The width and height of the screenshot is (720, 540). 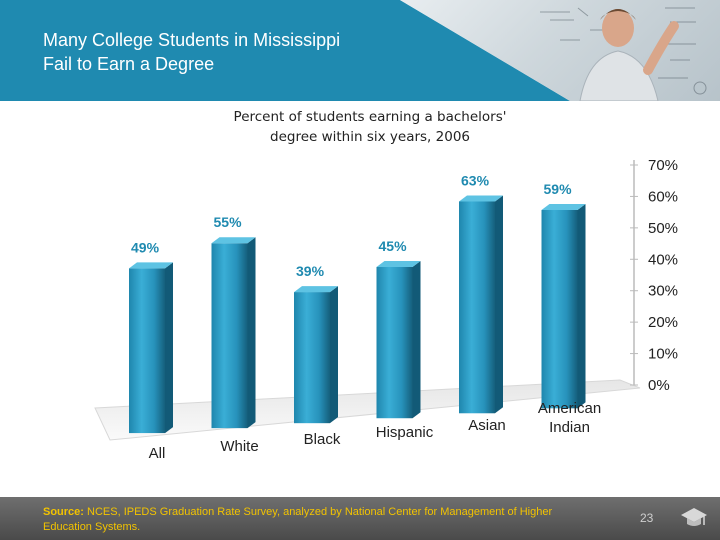 What do you see at coordinates (310, 271) in the screenshot?
I see `data-label: 39%` at bounding box center [310, 271].